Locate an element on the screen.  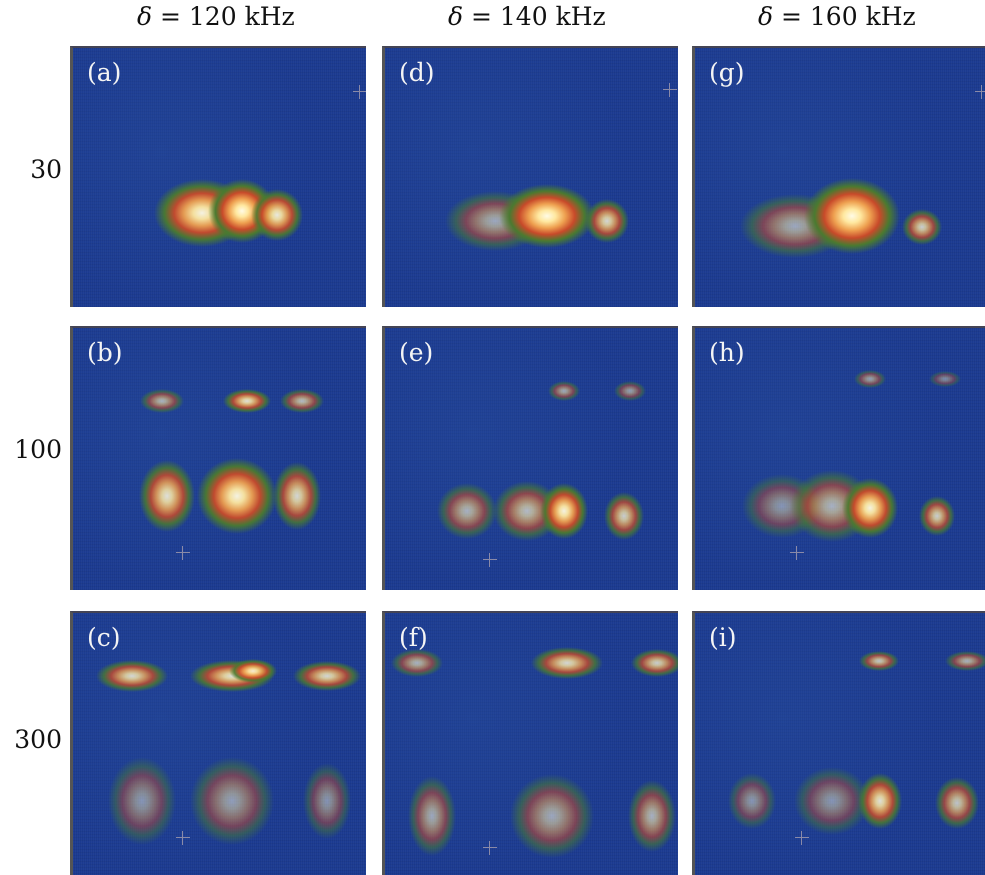
row-label-2: 100 is located at coordinates (38, 449).